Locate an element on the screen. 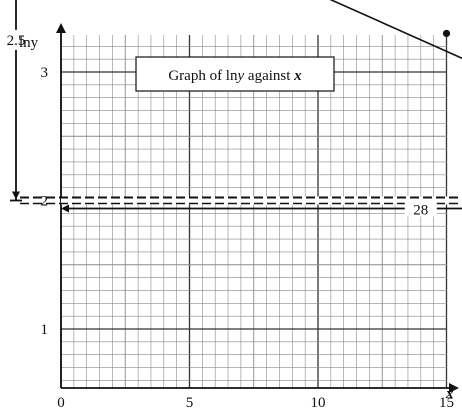 Image resolution: width=462 pixels, height=411 pixels. x-axis-label: x is located at coordinates (449, 394).